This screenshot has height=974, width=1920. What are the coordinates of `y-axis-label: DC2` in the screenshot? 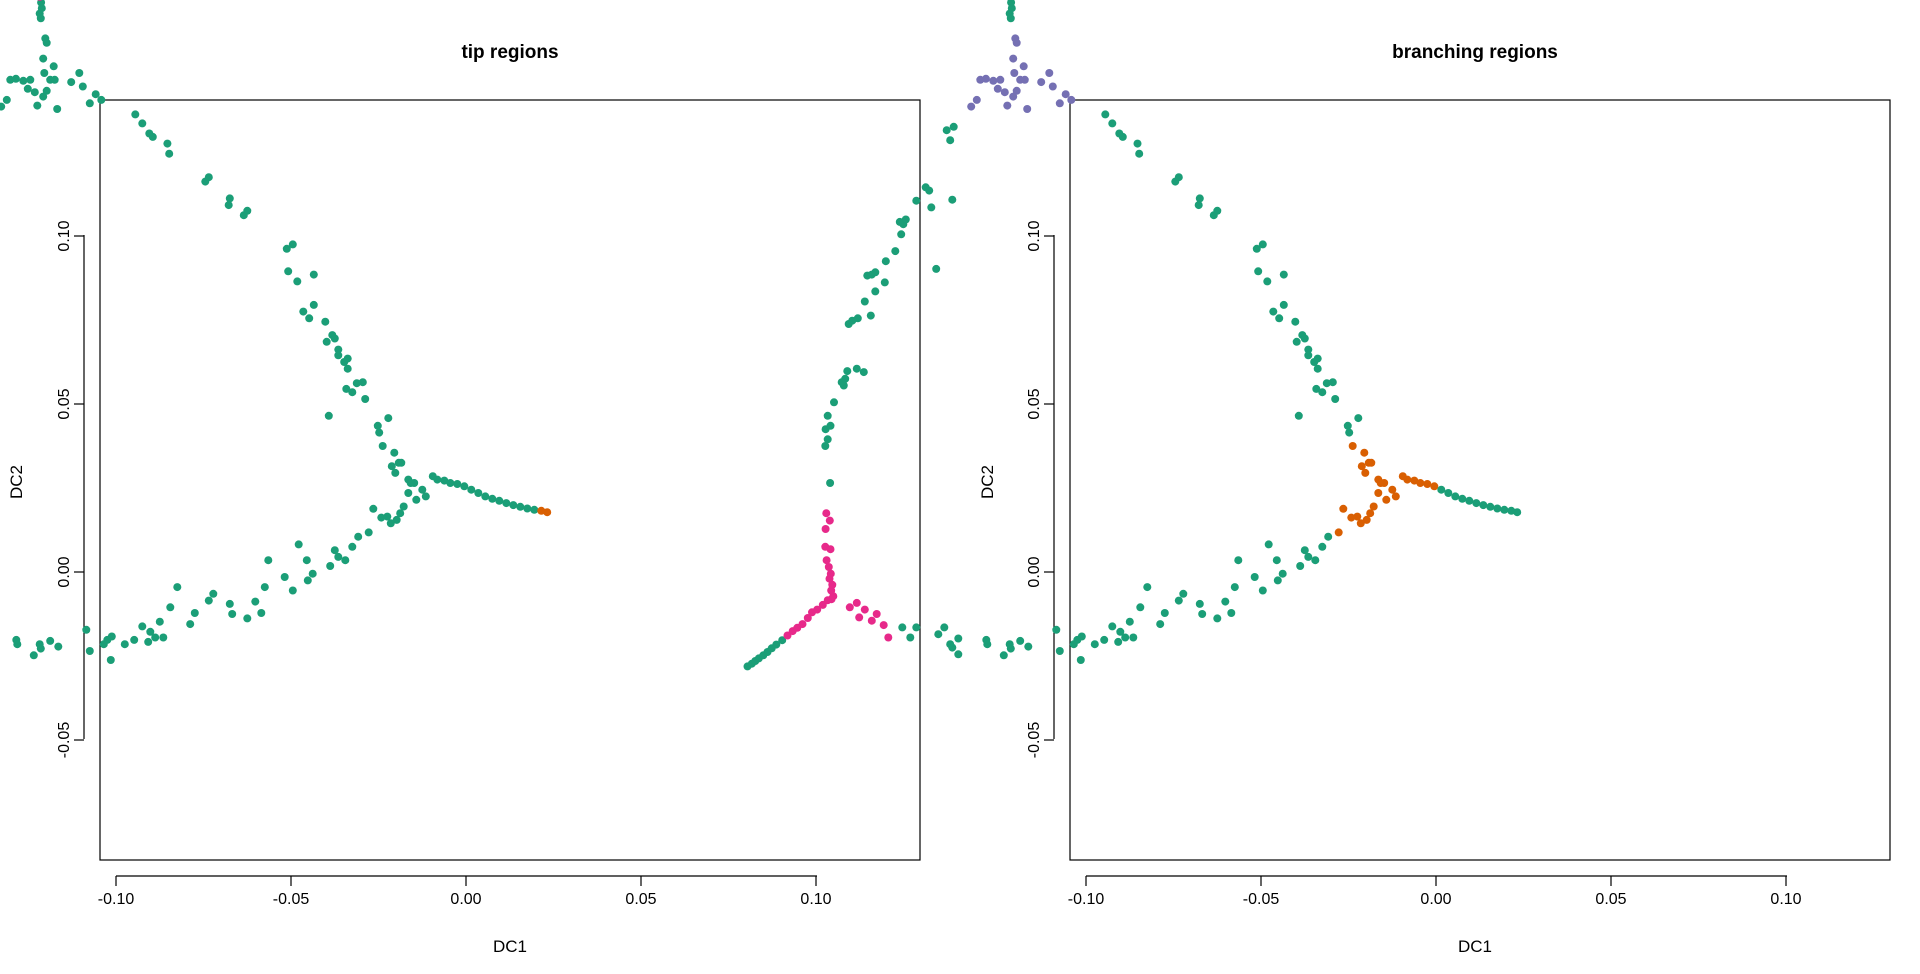 It's located at (987, 482).